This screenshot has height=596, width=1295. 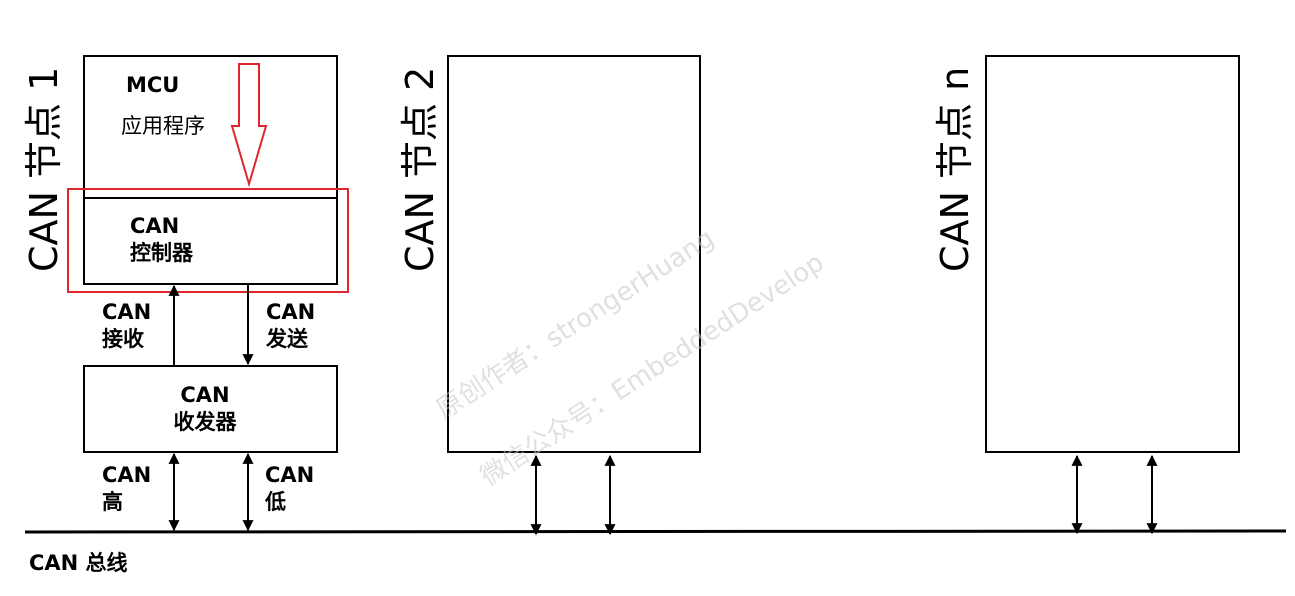 I want to click on transceiver-label: CAN 收发器, so click(x=205, y=409).